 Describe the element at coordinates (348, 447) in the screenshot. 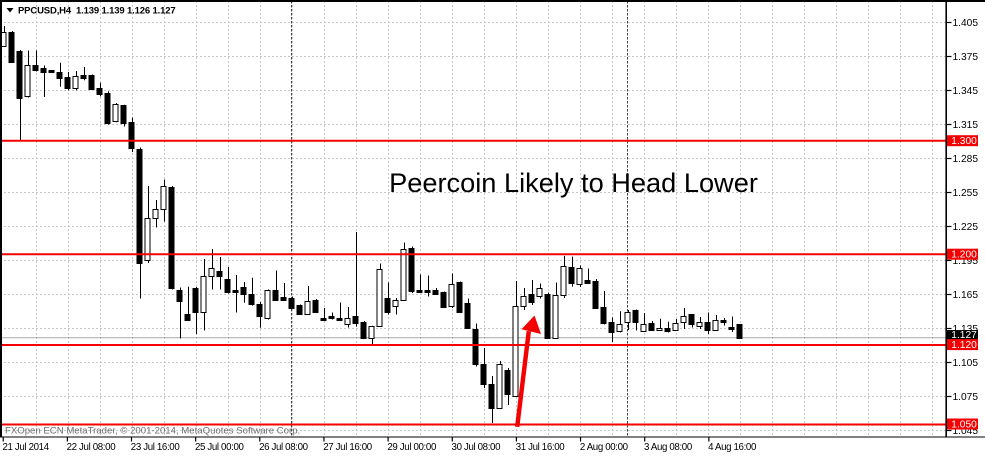

I see `svg-text: 27 Jul 16:00` at that location.